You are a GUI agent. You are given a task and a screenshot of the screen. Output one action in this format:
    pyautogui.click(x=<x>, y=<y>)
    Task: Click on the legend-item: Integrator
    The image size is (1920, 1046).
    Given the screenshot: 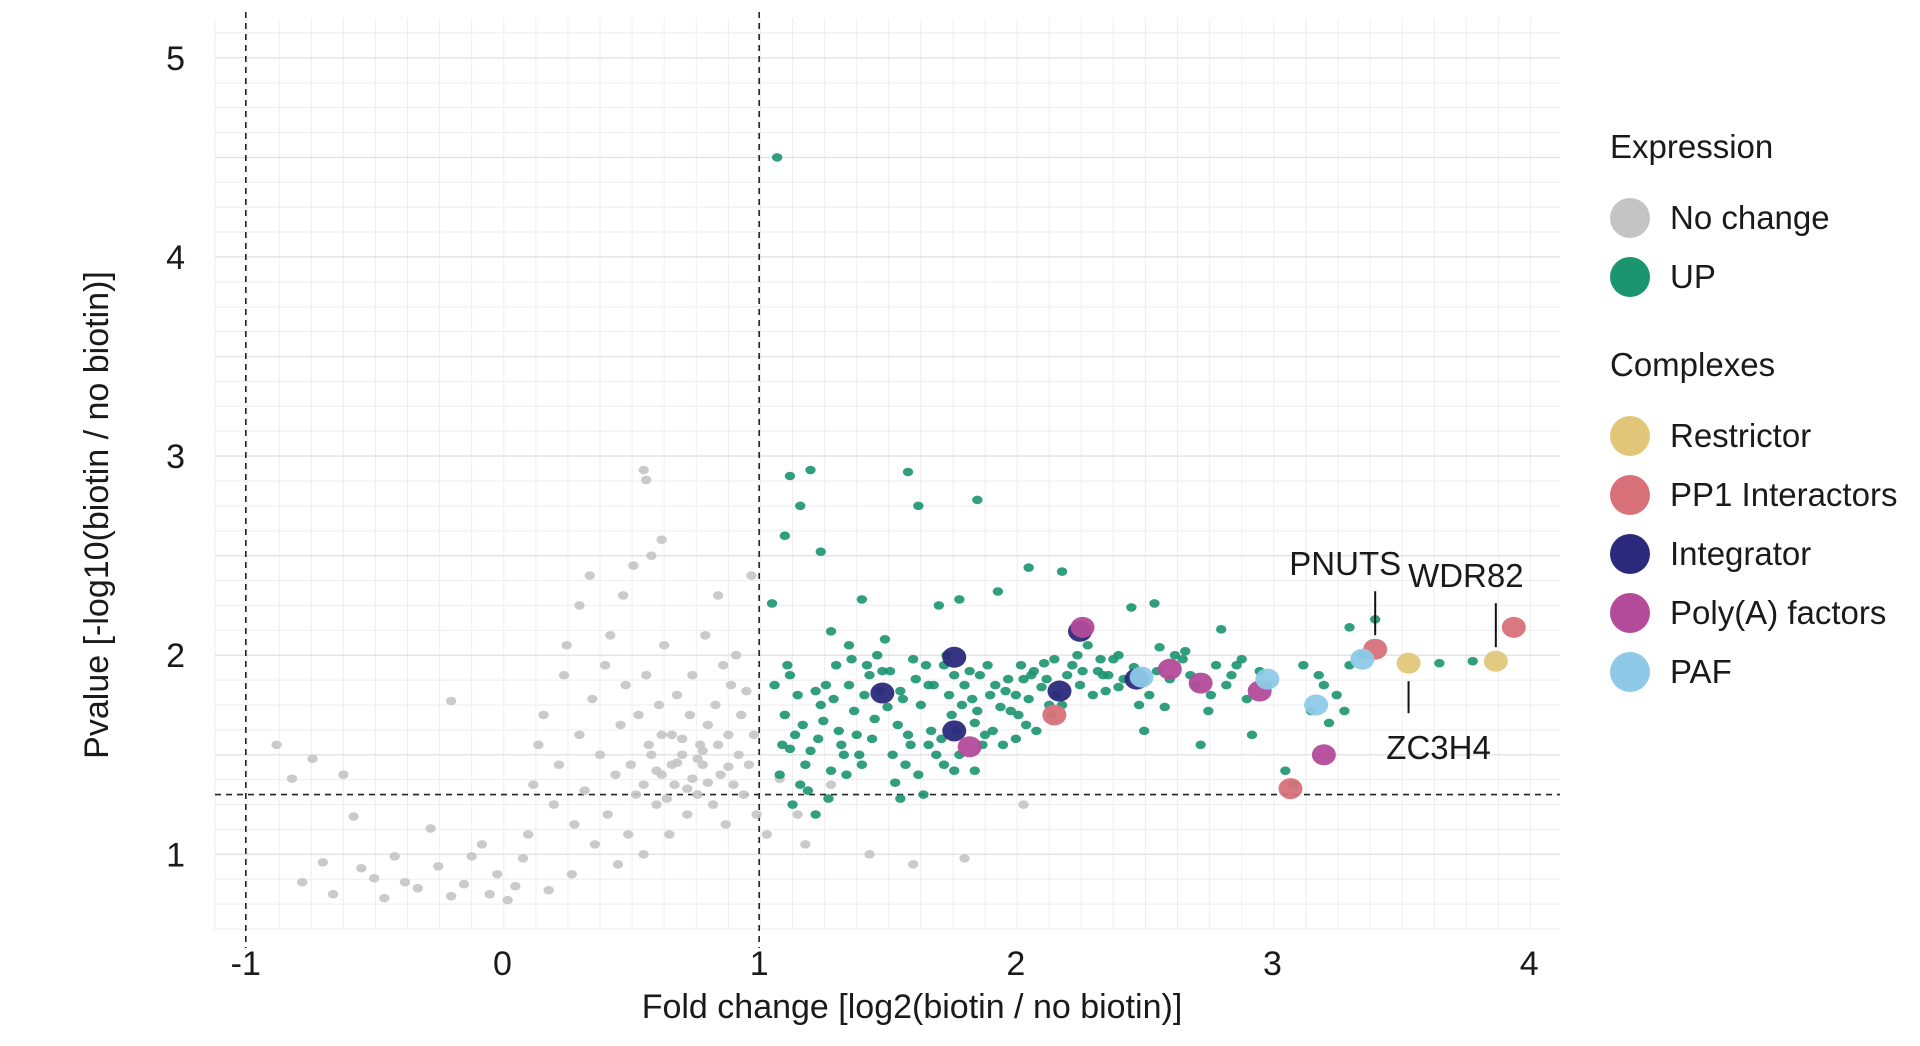 What is the action you would take?
    pyautogui.click(x=1760, y=553)
    